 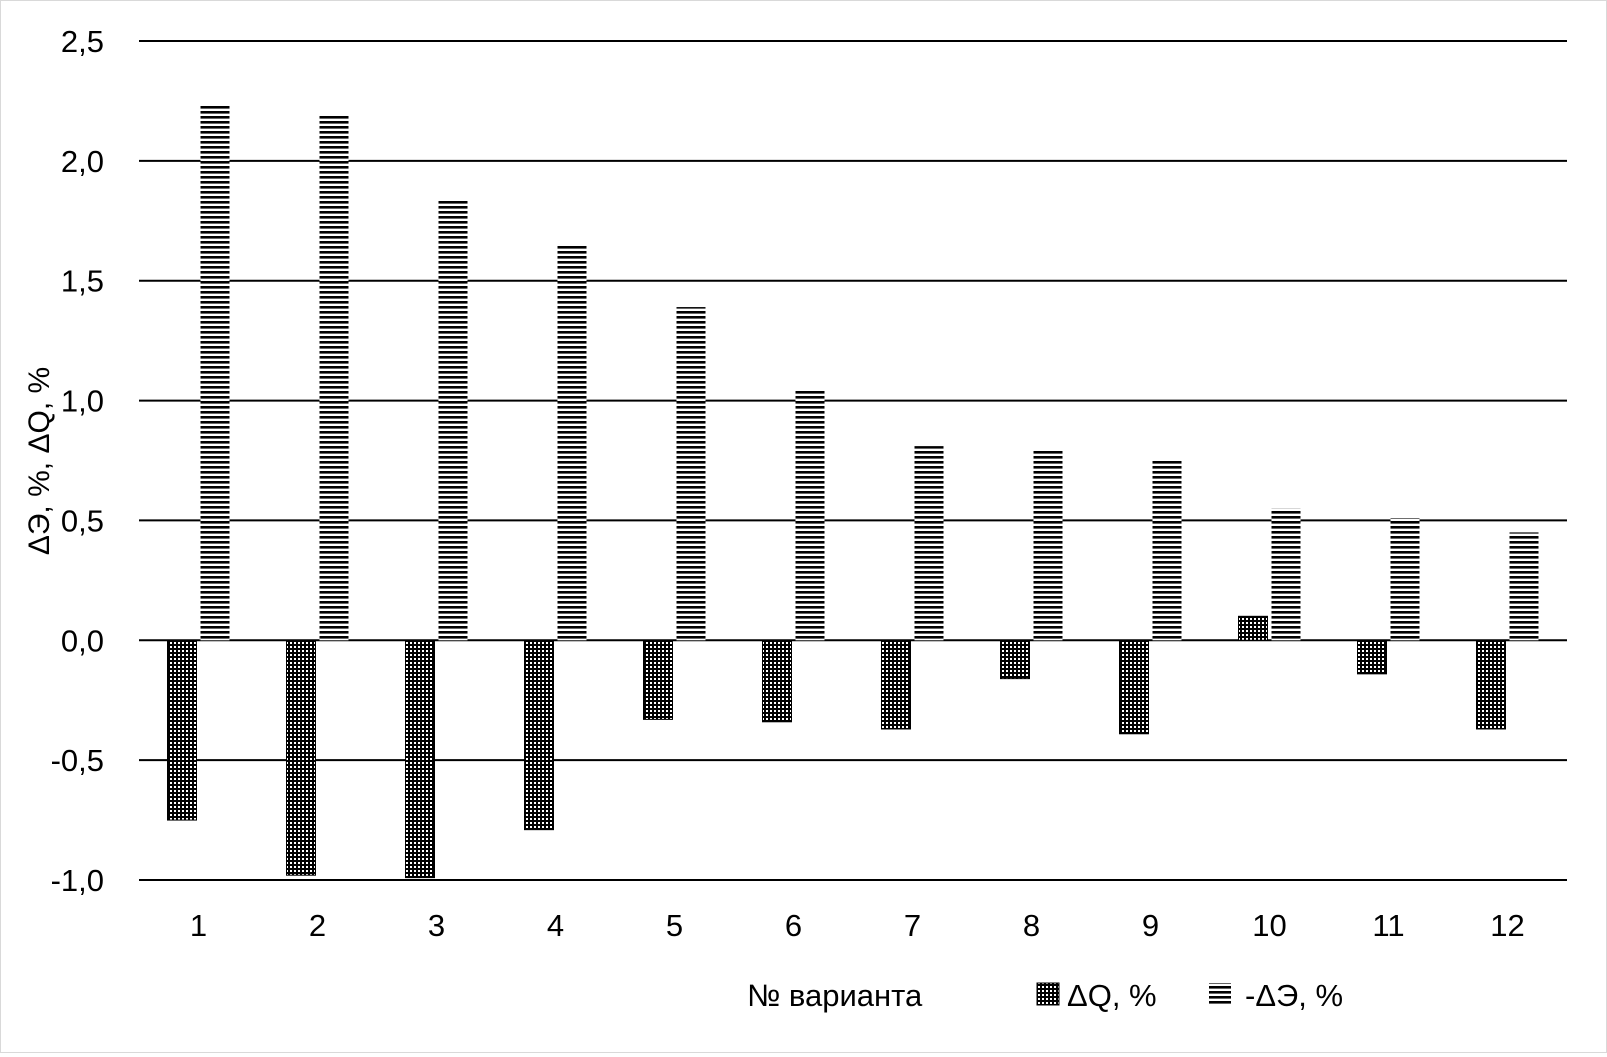 What do you see at coordinates (39, 461) in the screenshot?
I see `y-axis-label: ΔЭ, %, ΔQ, %` at bounding box center [39, 461].